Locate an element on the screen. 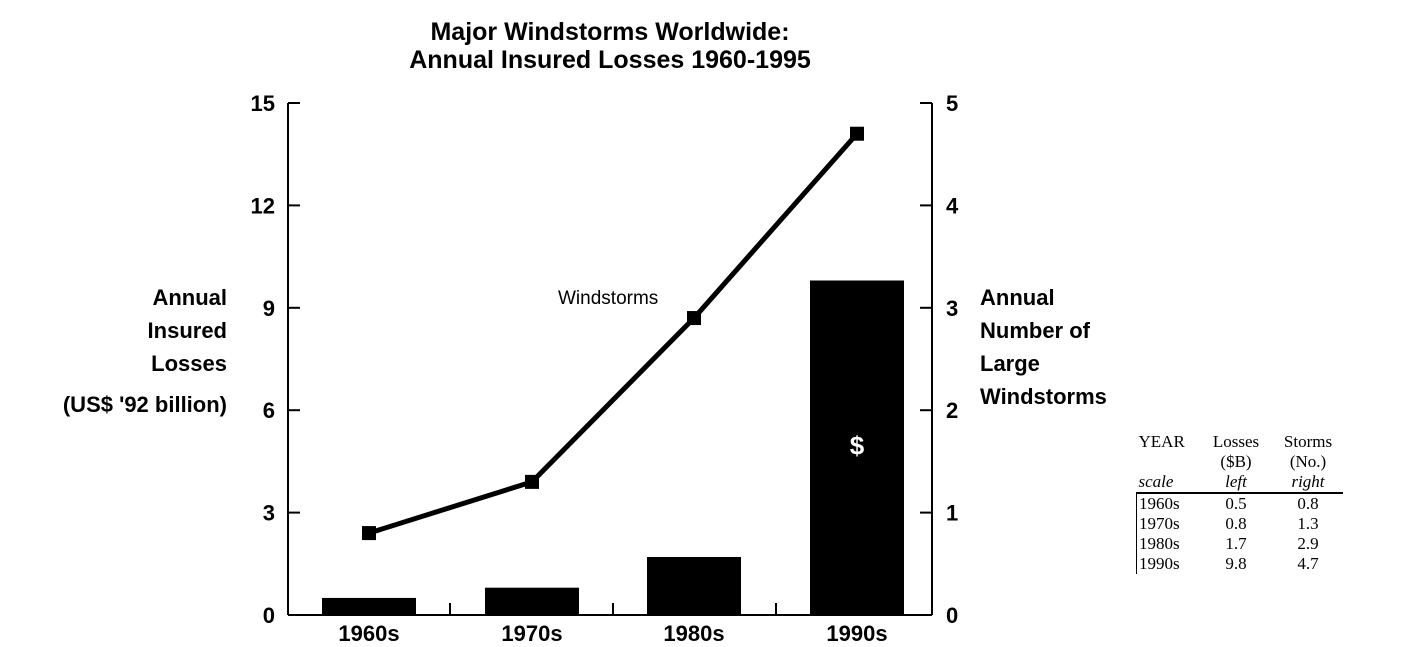 The height and width of the screenshot is (647, 1421). x-axis-tick-label: 1970s is located at coordinates (531, 633).